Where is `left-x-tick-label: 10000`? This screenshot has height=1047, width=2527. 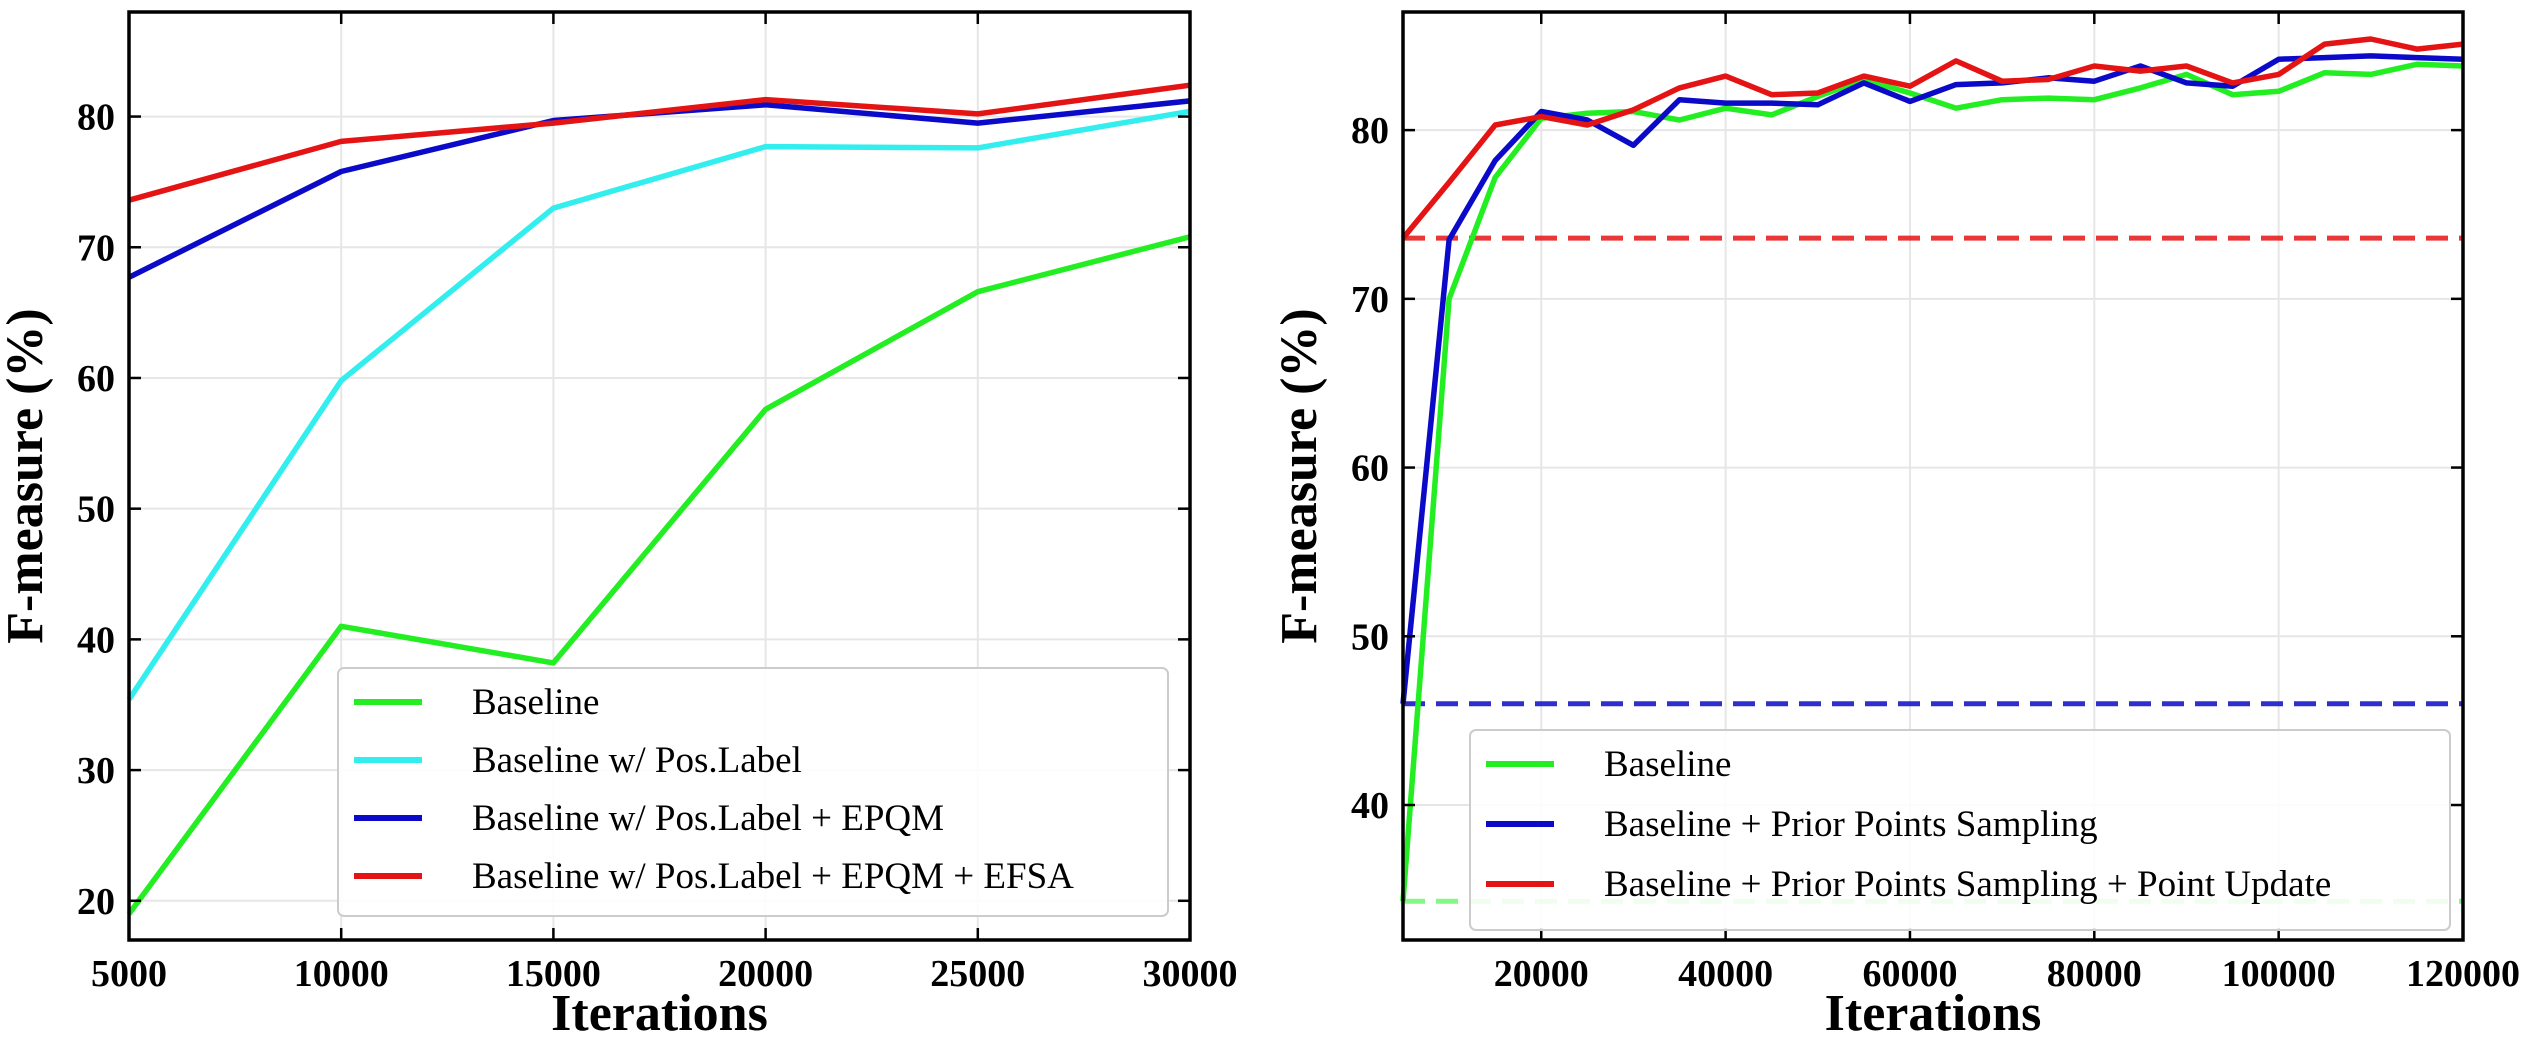 left-x-tick-label: 10000 is located at coordinates (341, 974).